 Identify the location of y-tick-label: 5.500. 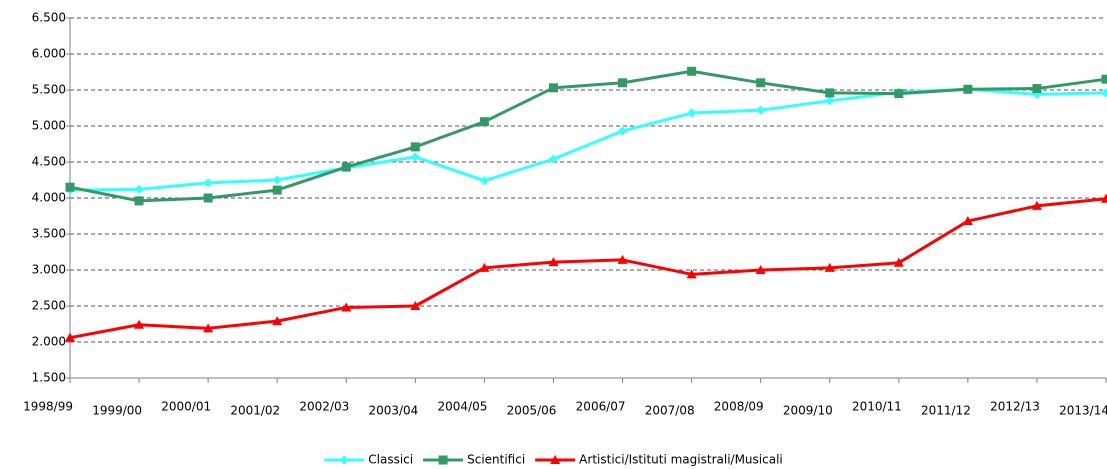
(49, 90).